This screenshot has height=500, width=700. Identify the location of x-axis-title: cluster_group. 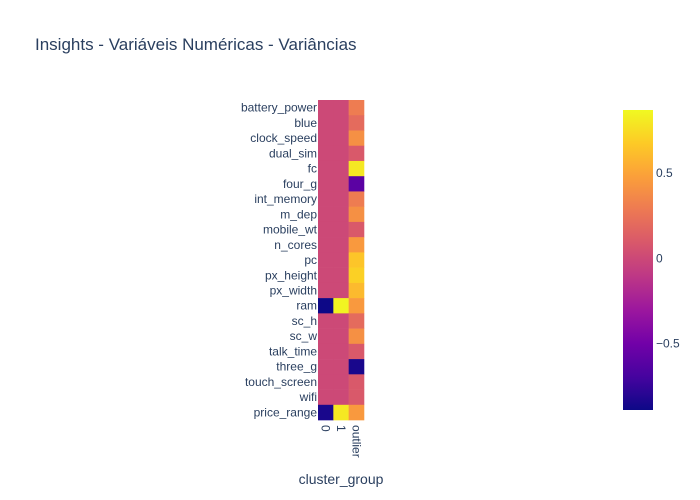
(341, 479).